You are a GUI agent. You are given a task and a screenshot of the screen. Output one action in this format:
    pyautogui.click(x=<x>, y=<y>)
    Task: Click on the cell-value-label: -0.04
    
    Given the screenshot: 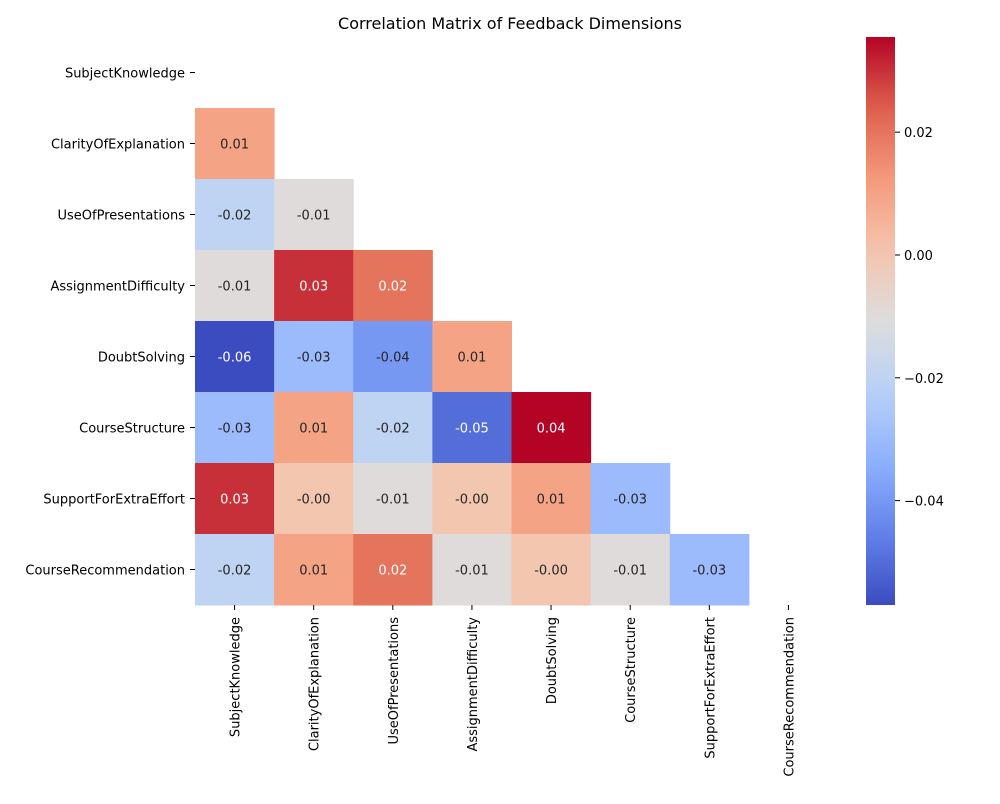 What is the action you would take?
    pyautogui.click(x=393, y=358)
    